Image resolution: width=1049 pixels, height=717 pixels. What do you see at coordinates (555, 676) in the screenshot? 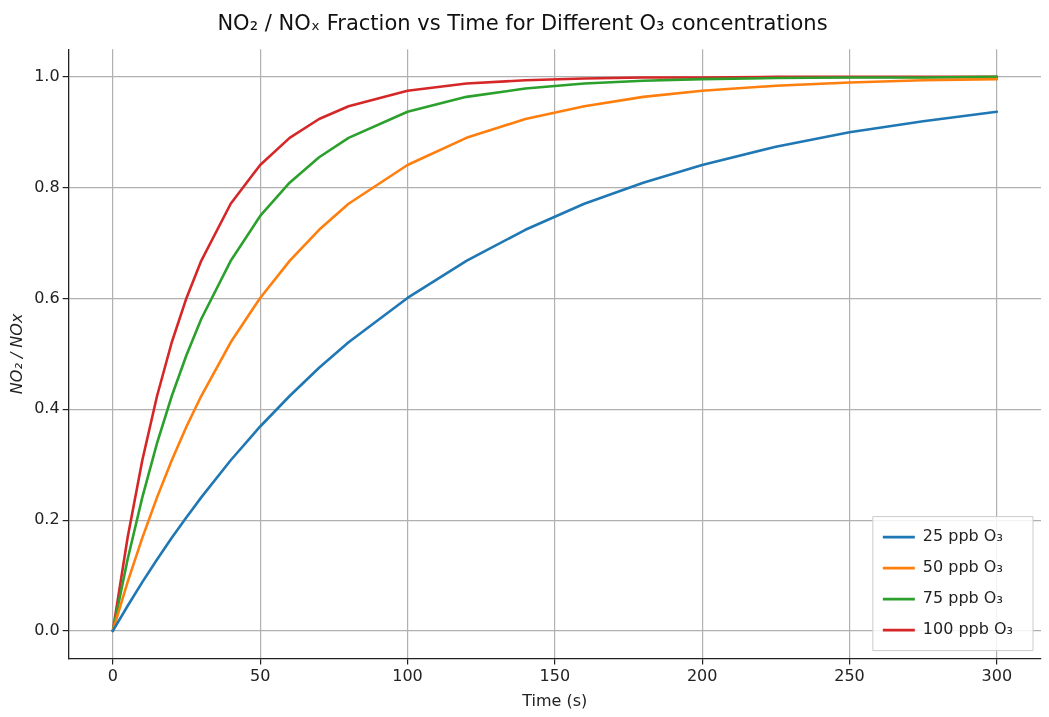
I see `x-tick-label: 150` at bounding box center [555, 676].